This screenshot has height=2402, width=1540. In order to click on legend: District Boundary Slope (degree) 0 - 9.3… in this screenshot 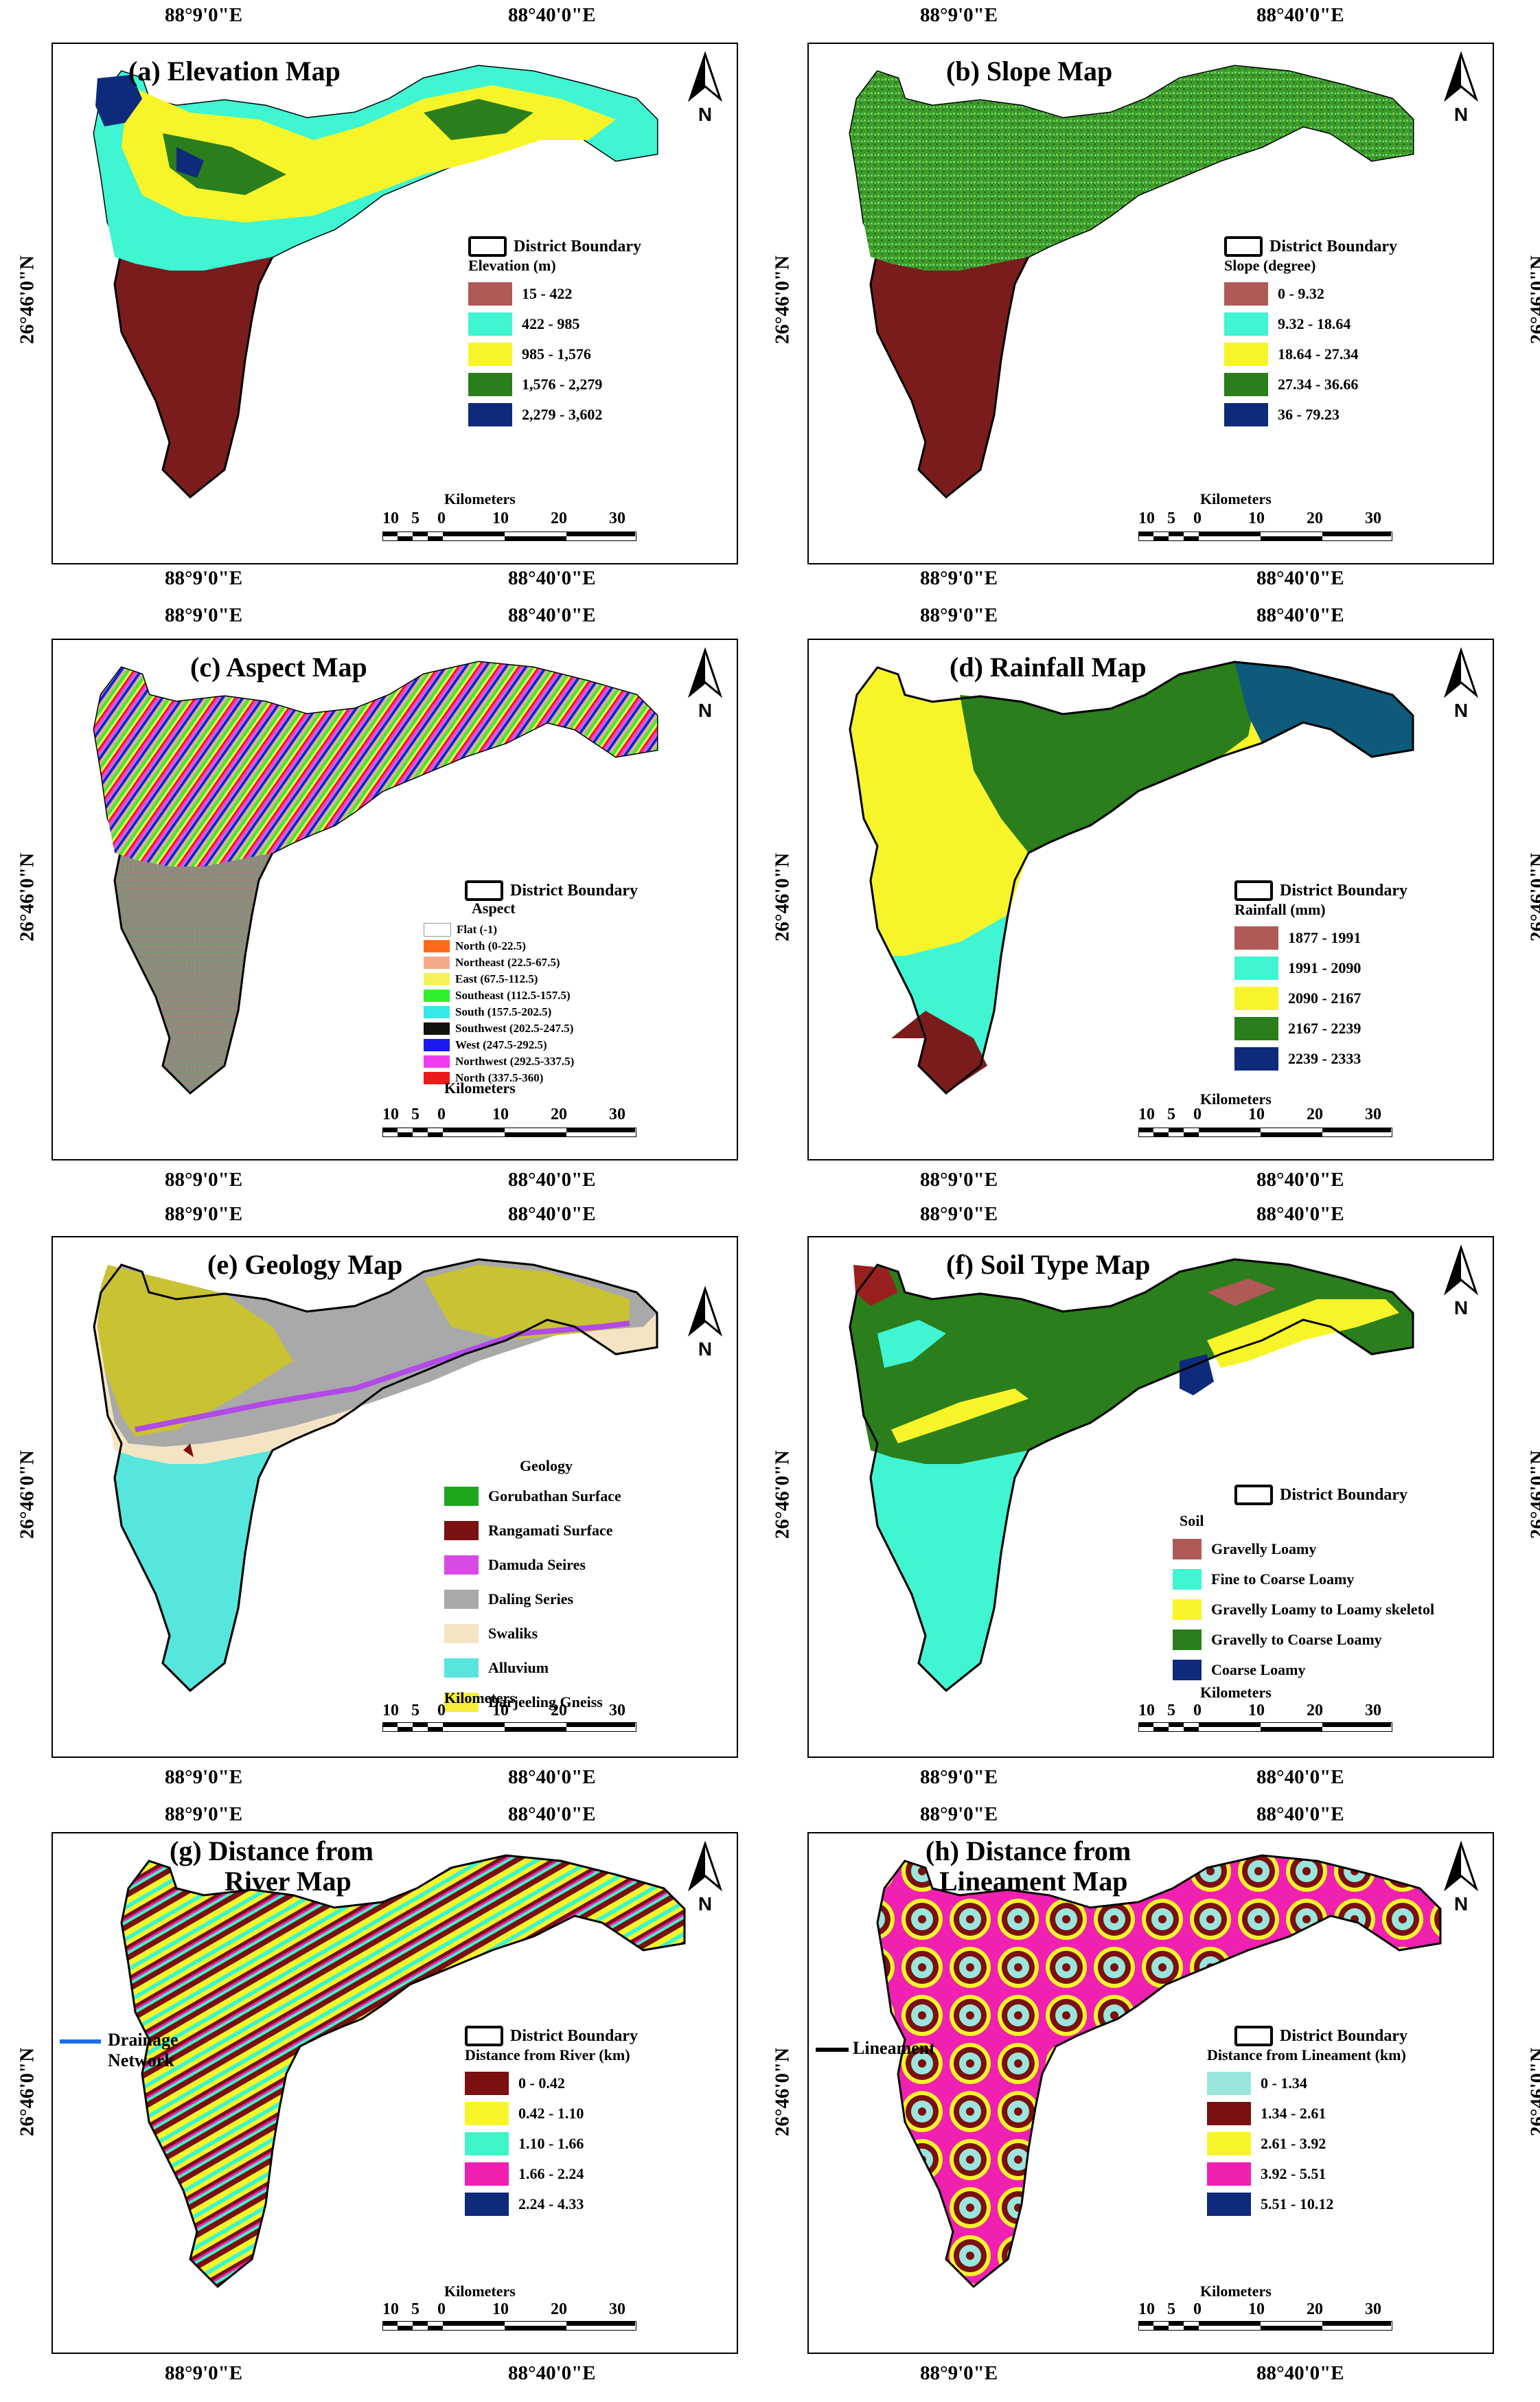, I will do `click(1310, 333)`.